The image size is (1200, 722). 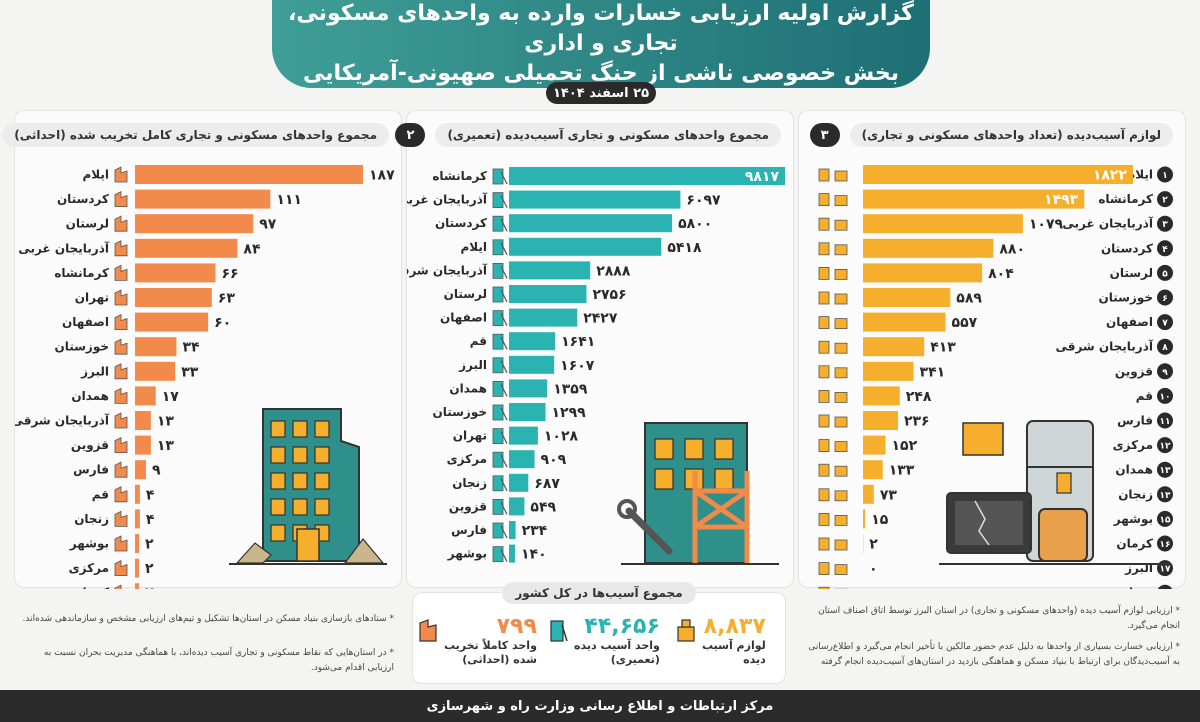 I want to click on category-label: کردستان, so click(x=461, y=223).